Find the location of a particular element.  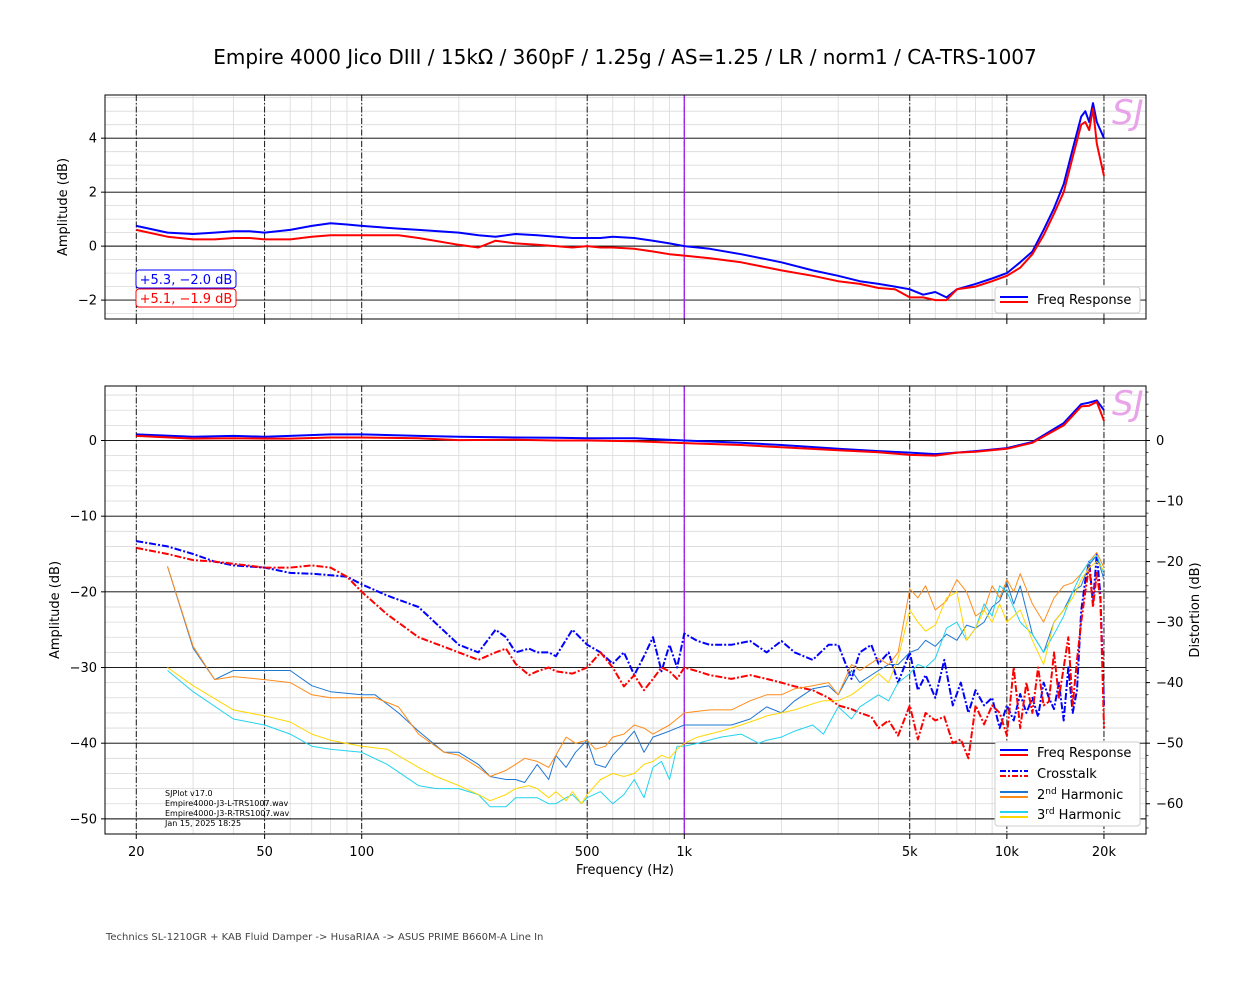

x-tick-label: 100 is located at coordinates (361, 852).